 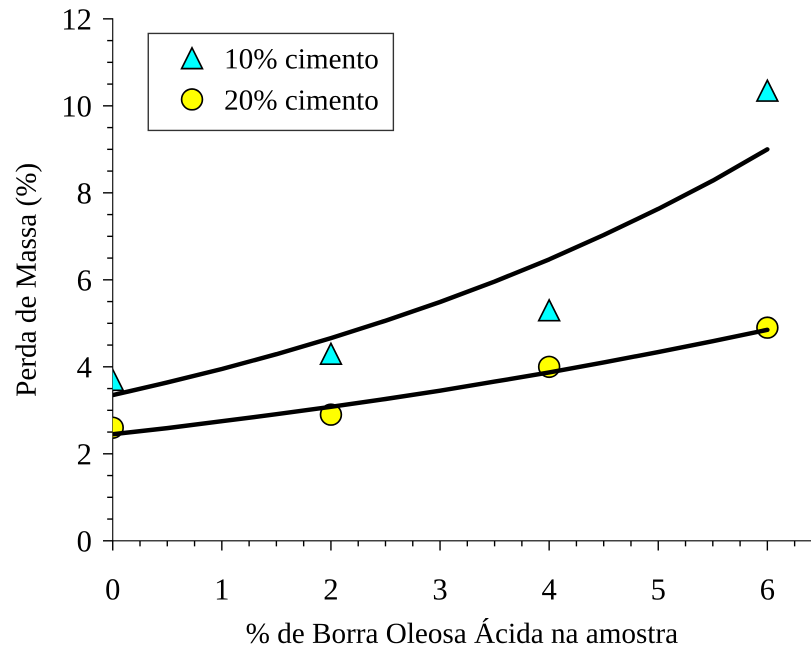 What do you see at coordinates (84, 280) in the screenshot?
I see `y-tick-label: 6` at bounding box center [84, 280].